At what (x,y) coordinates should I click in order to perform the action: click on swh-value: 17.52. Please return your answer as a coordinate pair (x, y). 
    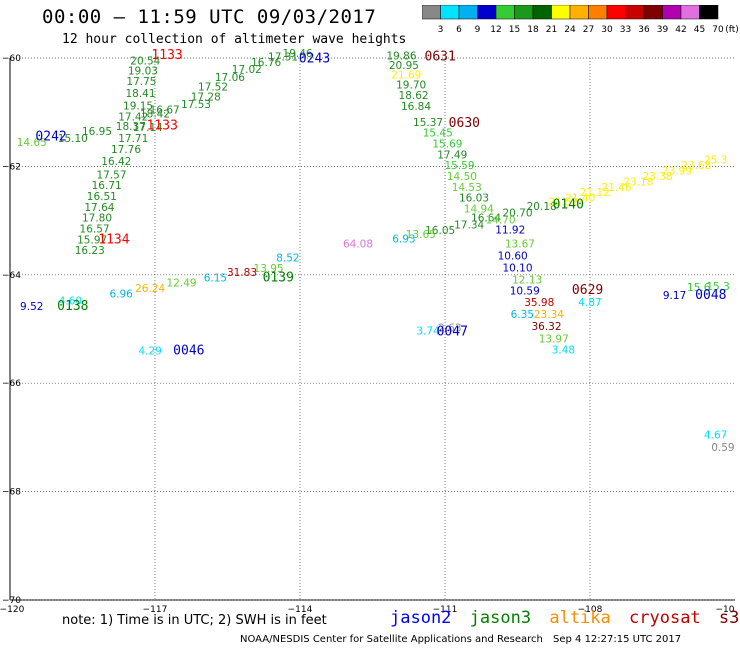
    Looking at the image, I should click on (213, 88).